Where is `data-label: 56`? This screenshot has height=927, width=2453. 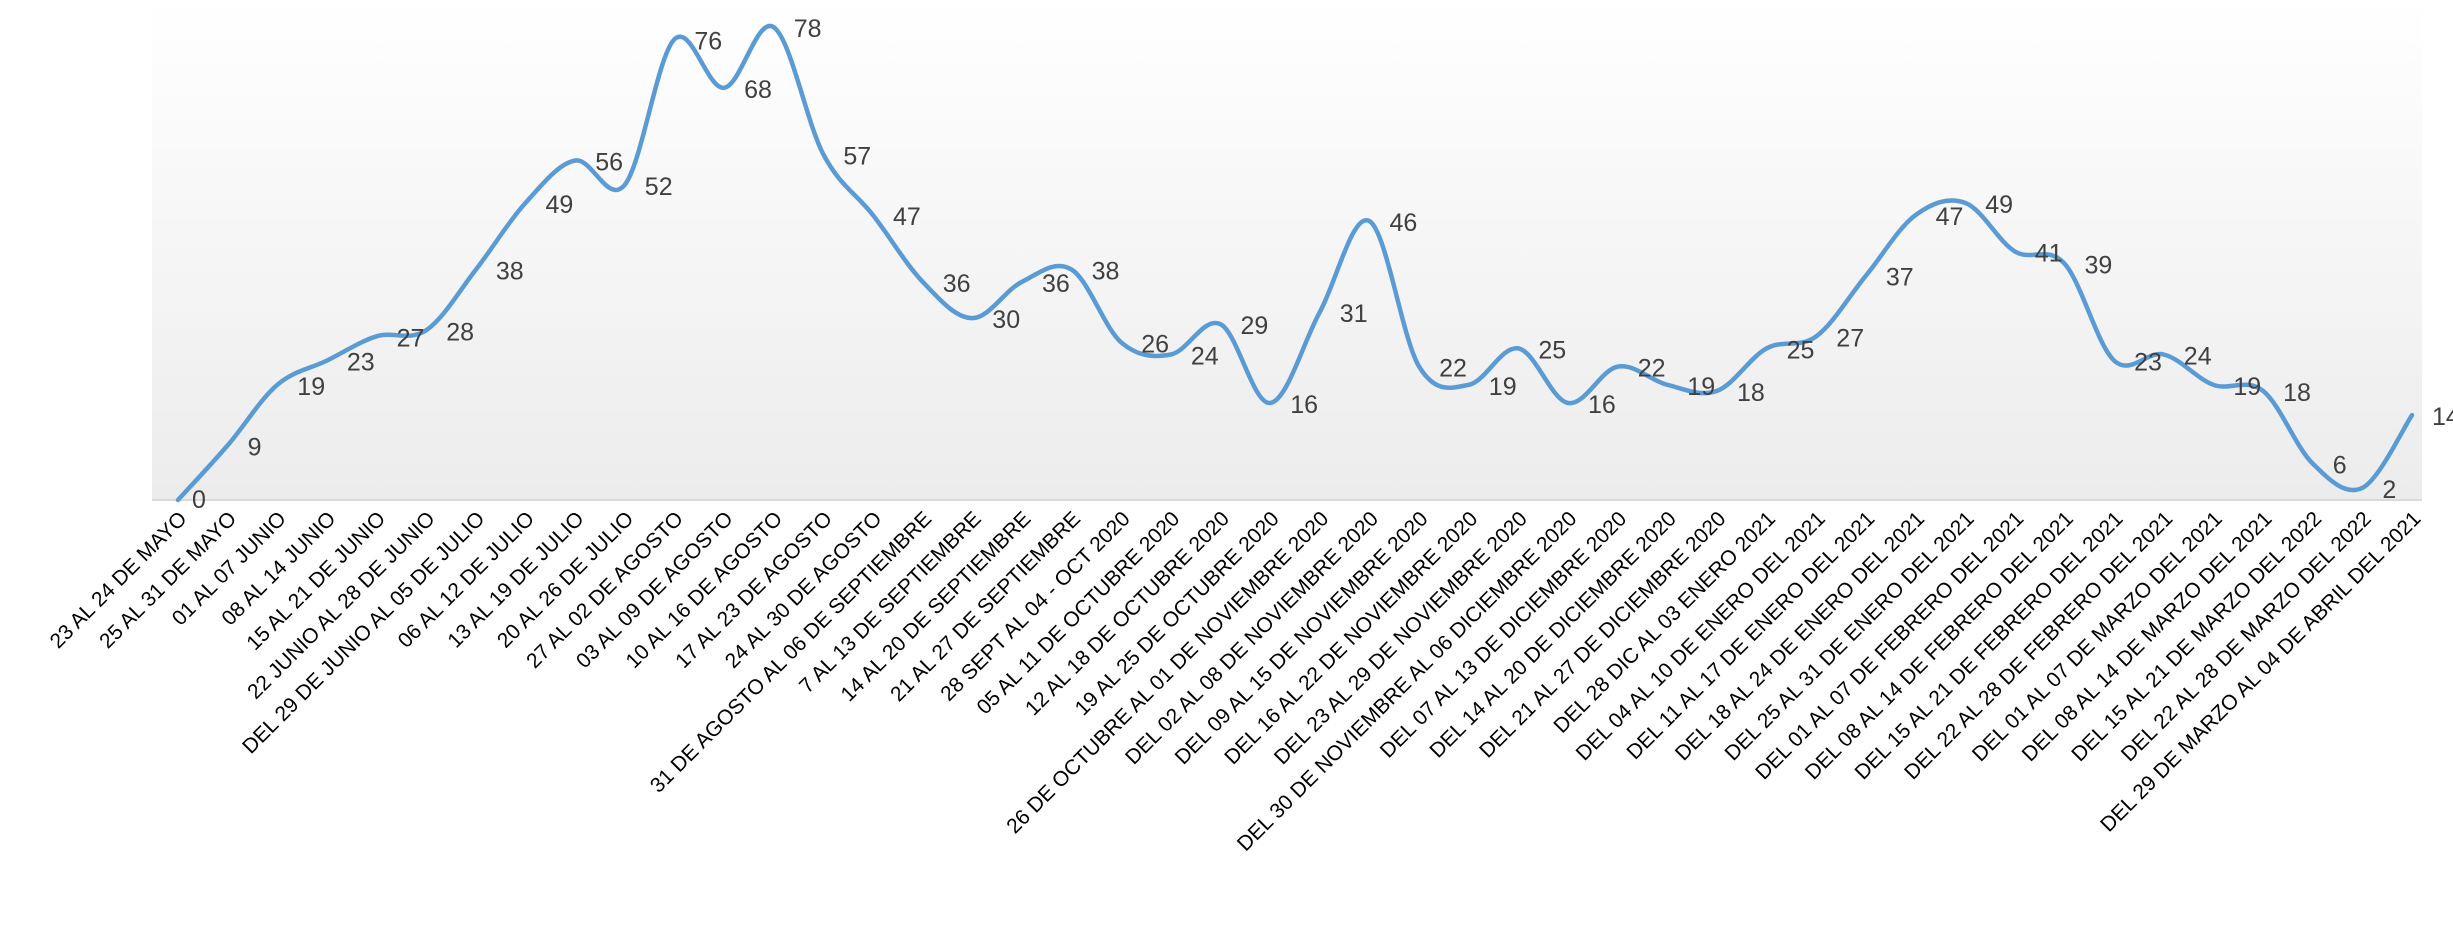
data-label: 56 is located at coordinates (609, 163).